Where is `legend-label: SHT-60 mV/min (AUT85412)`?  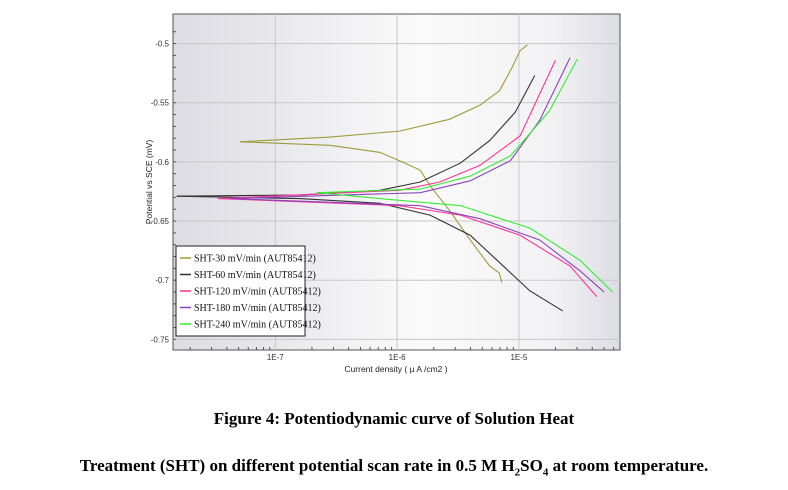
legend-label: SHT-60 mV/min (AUT85412) is located at coordinates (255, 275).